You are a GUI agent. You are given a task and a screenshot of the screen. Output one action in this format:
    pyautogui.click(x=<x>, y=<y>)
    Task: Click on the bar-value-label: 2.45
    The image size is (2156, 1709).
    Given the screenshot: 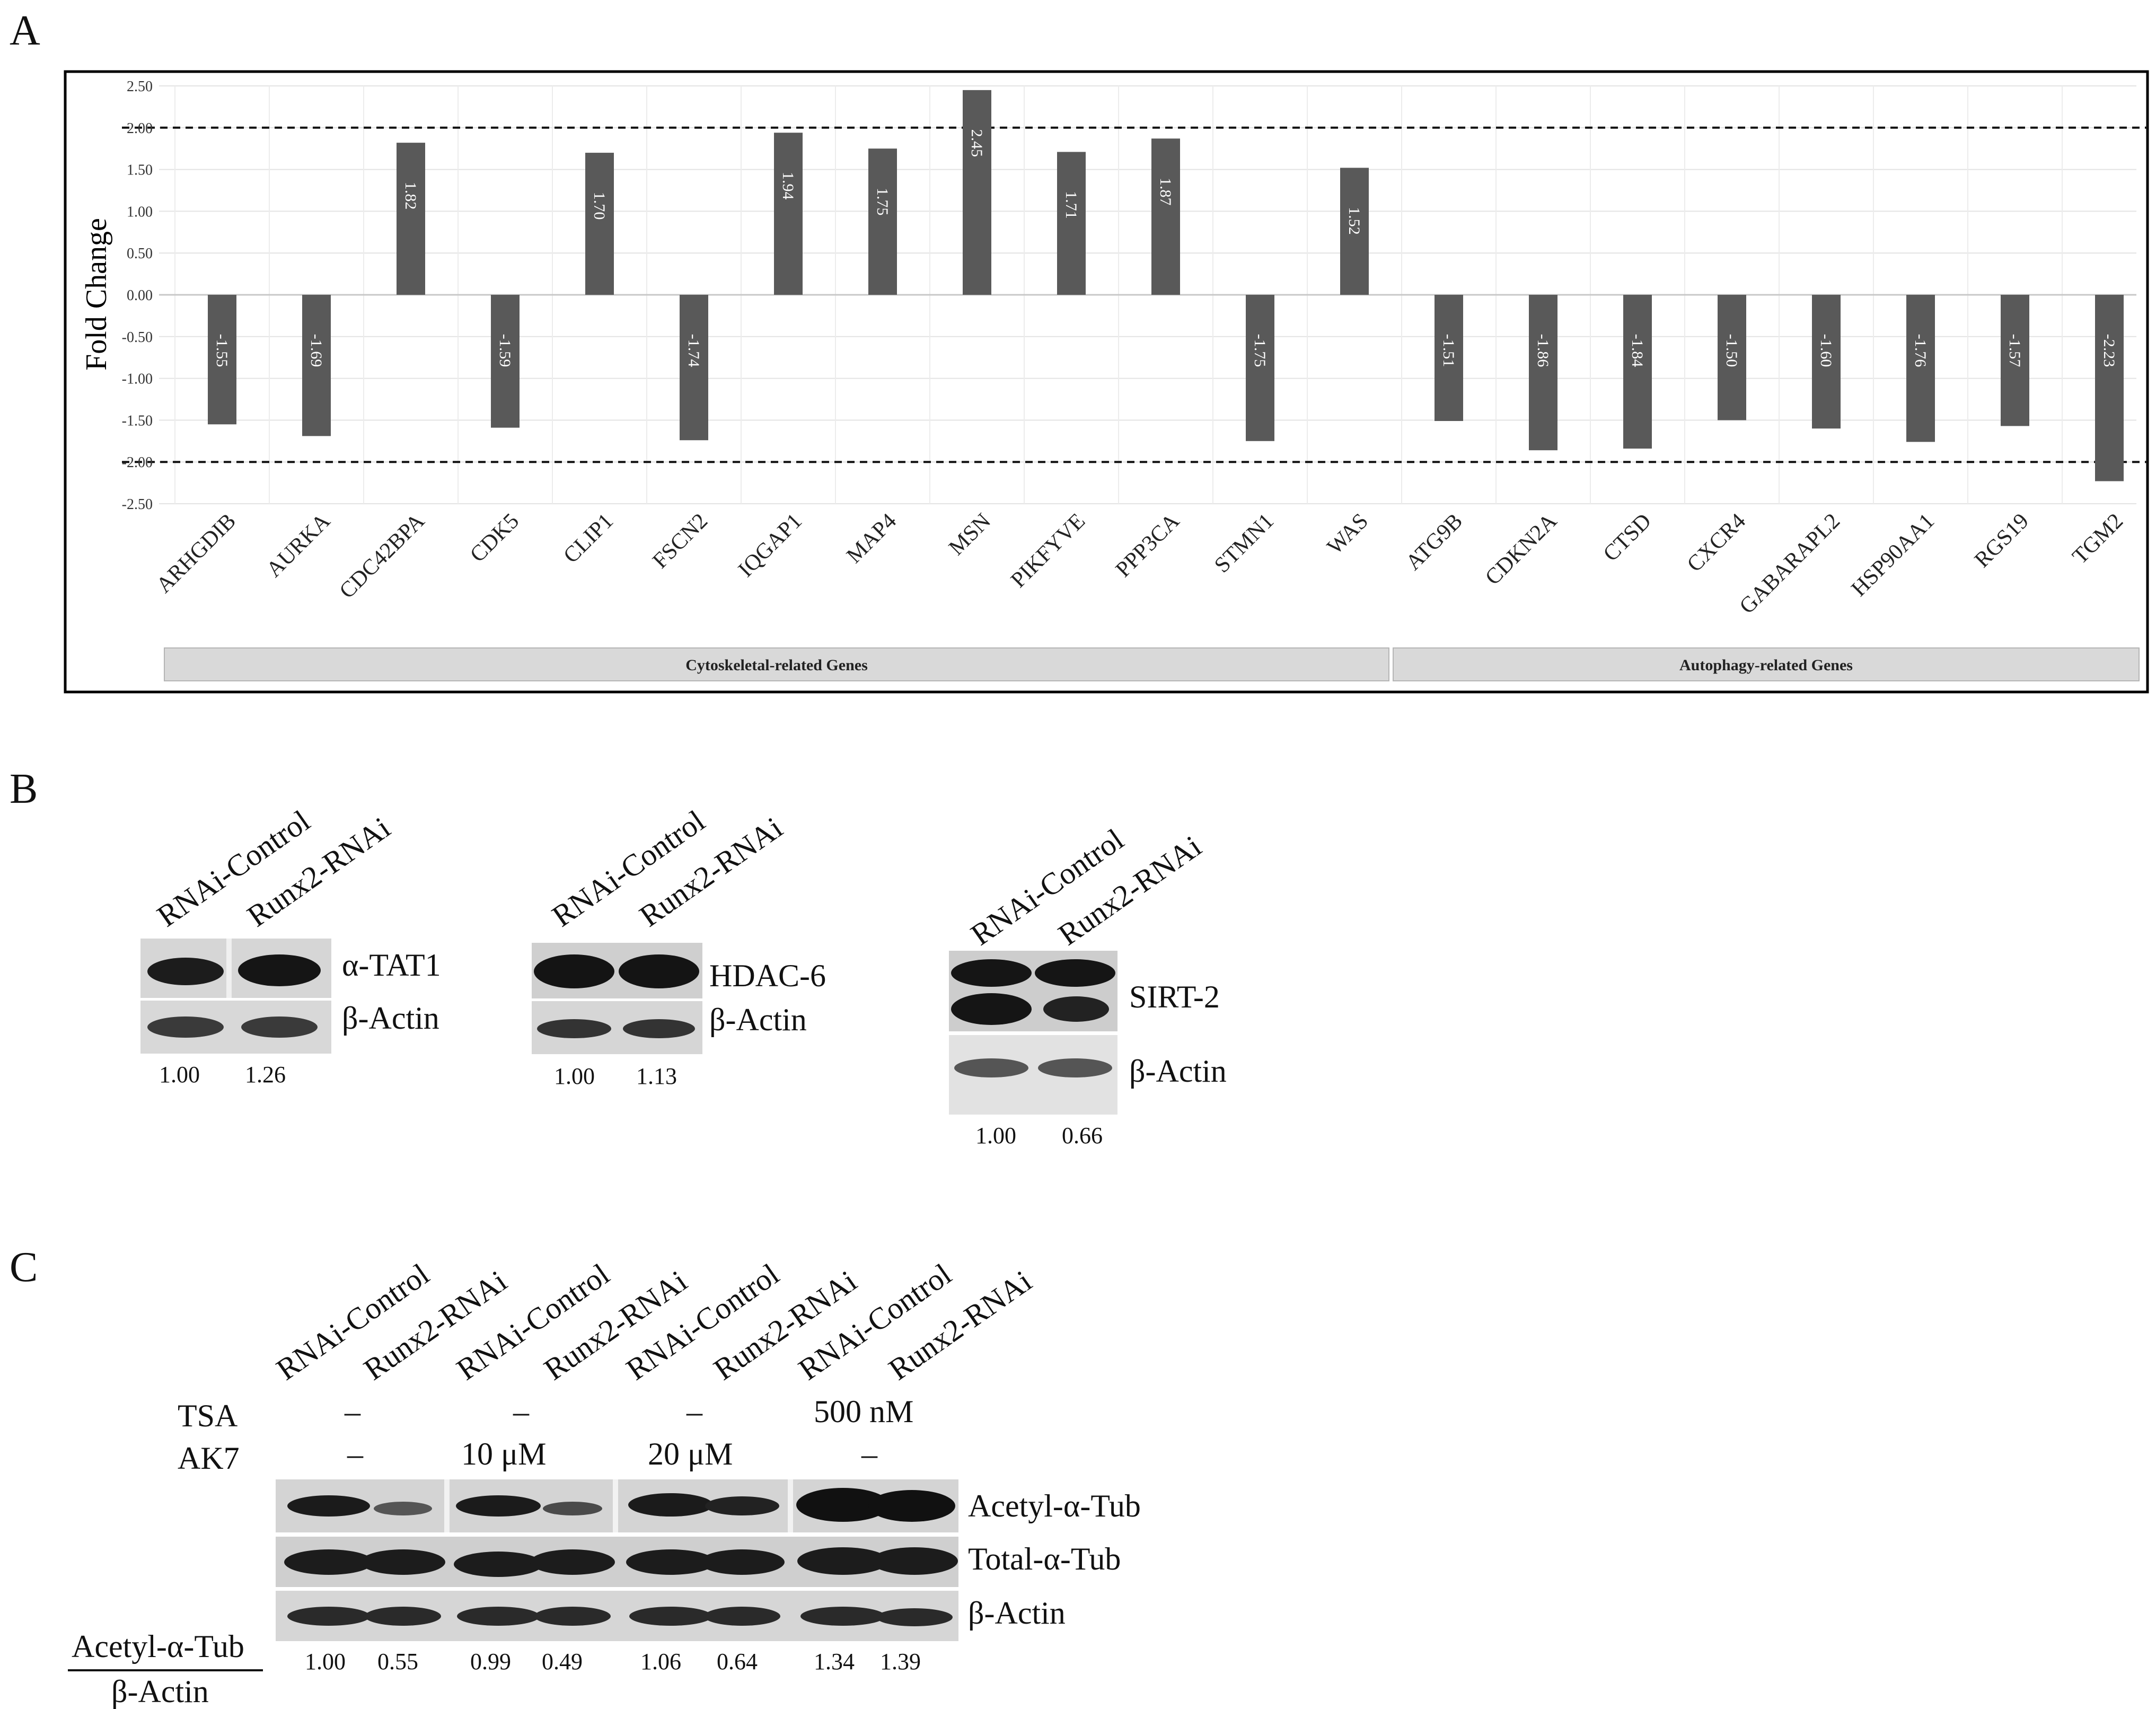 What is the action you would take?
    pyautogui.click(x=977, y=143)
    